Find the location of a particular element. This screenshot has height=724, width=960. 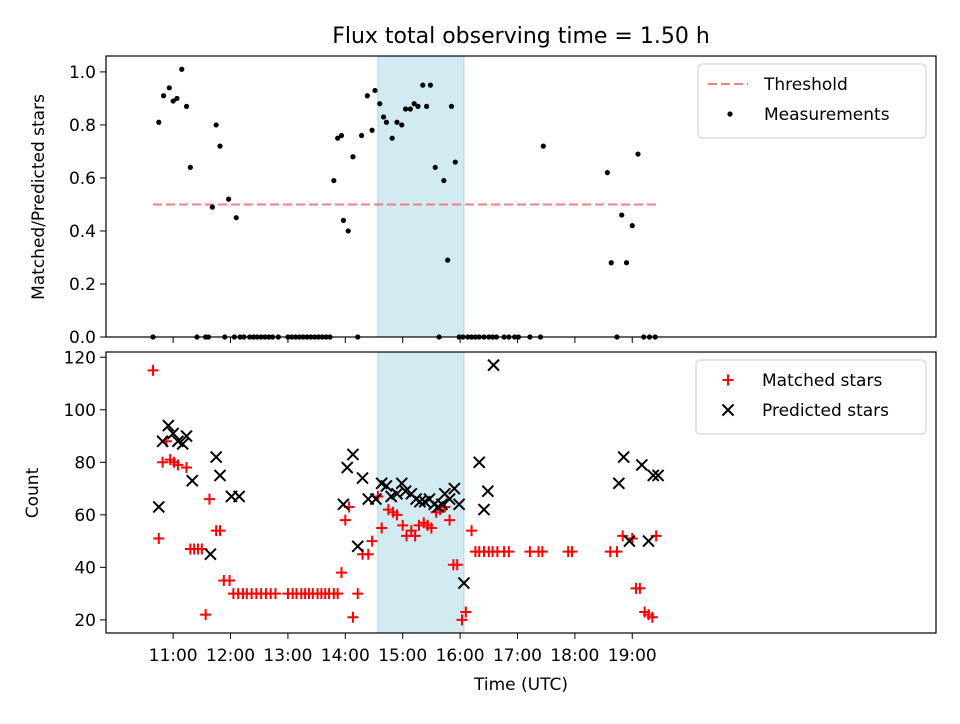

y-axis-label-bottom: Count is located at coordinates (33, 492).